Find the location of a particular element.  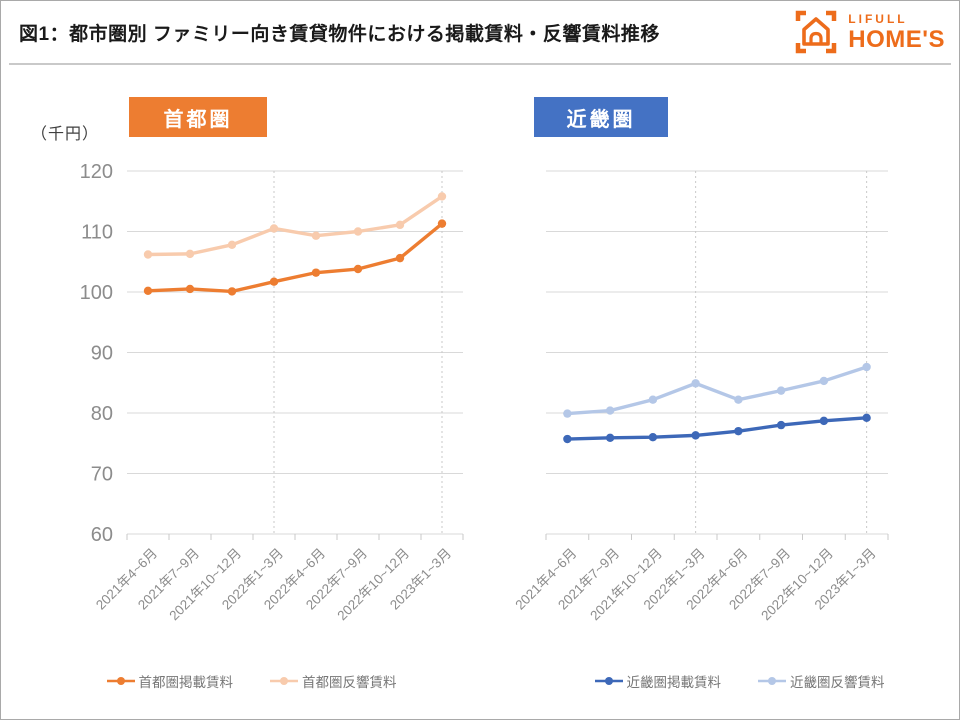

y-tick-label: 70 is located at coordinates (102, 475).